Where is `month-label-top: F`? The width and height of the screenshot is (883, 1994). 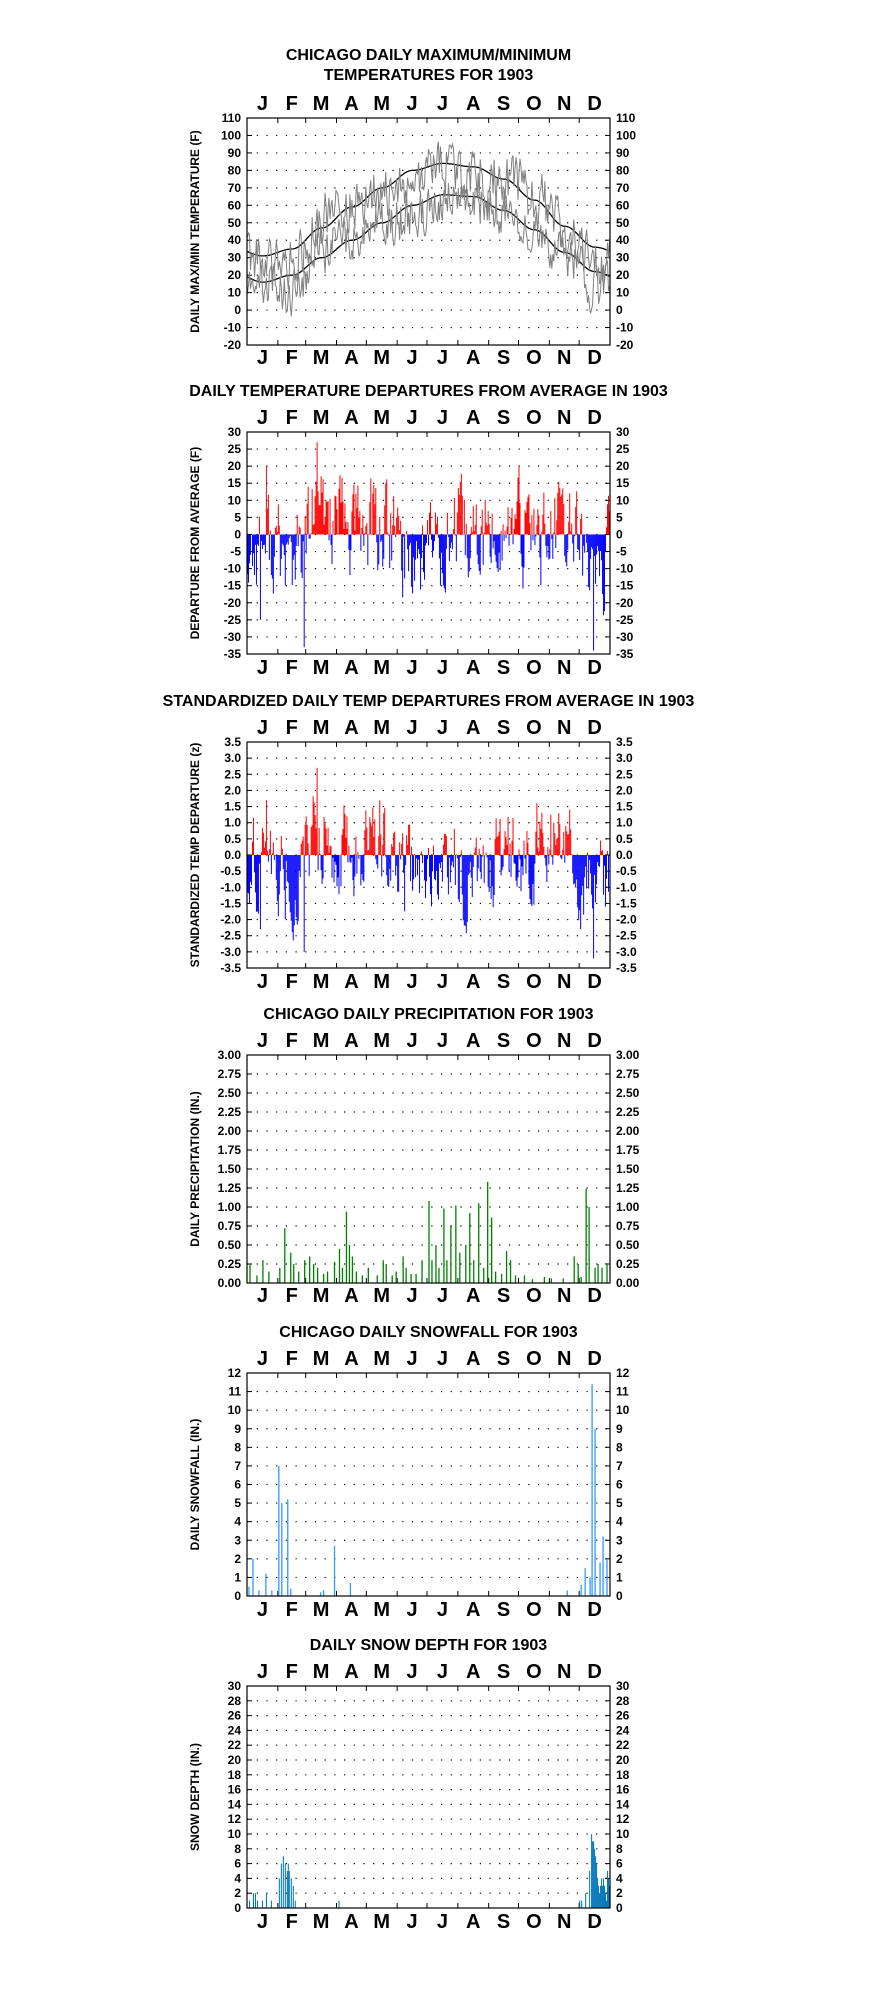 month-label-top: F is located at coordinates (292, 728).